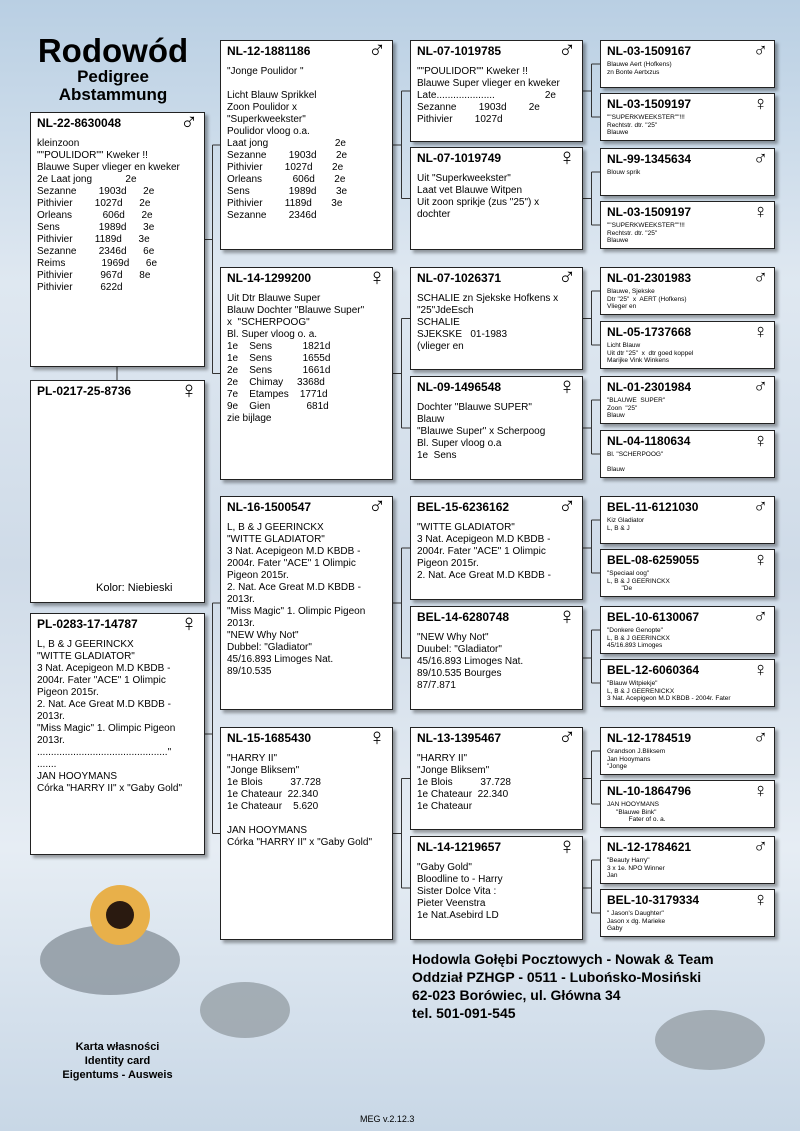  I want to click on info-line: x "SCHERPOOG", so click(268, 322).